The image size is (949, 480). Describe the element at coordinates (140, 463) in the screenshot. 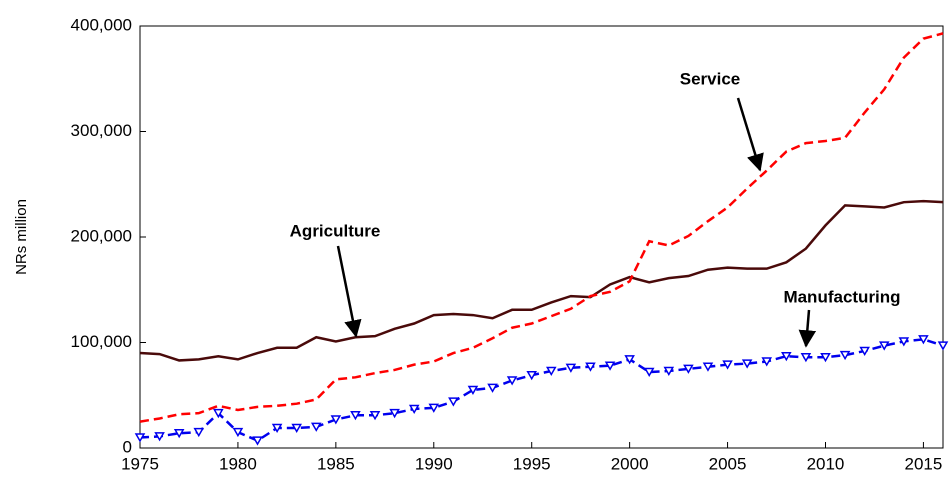

I see `x-tick-label: 1975` at that location.